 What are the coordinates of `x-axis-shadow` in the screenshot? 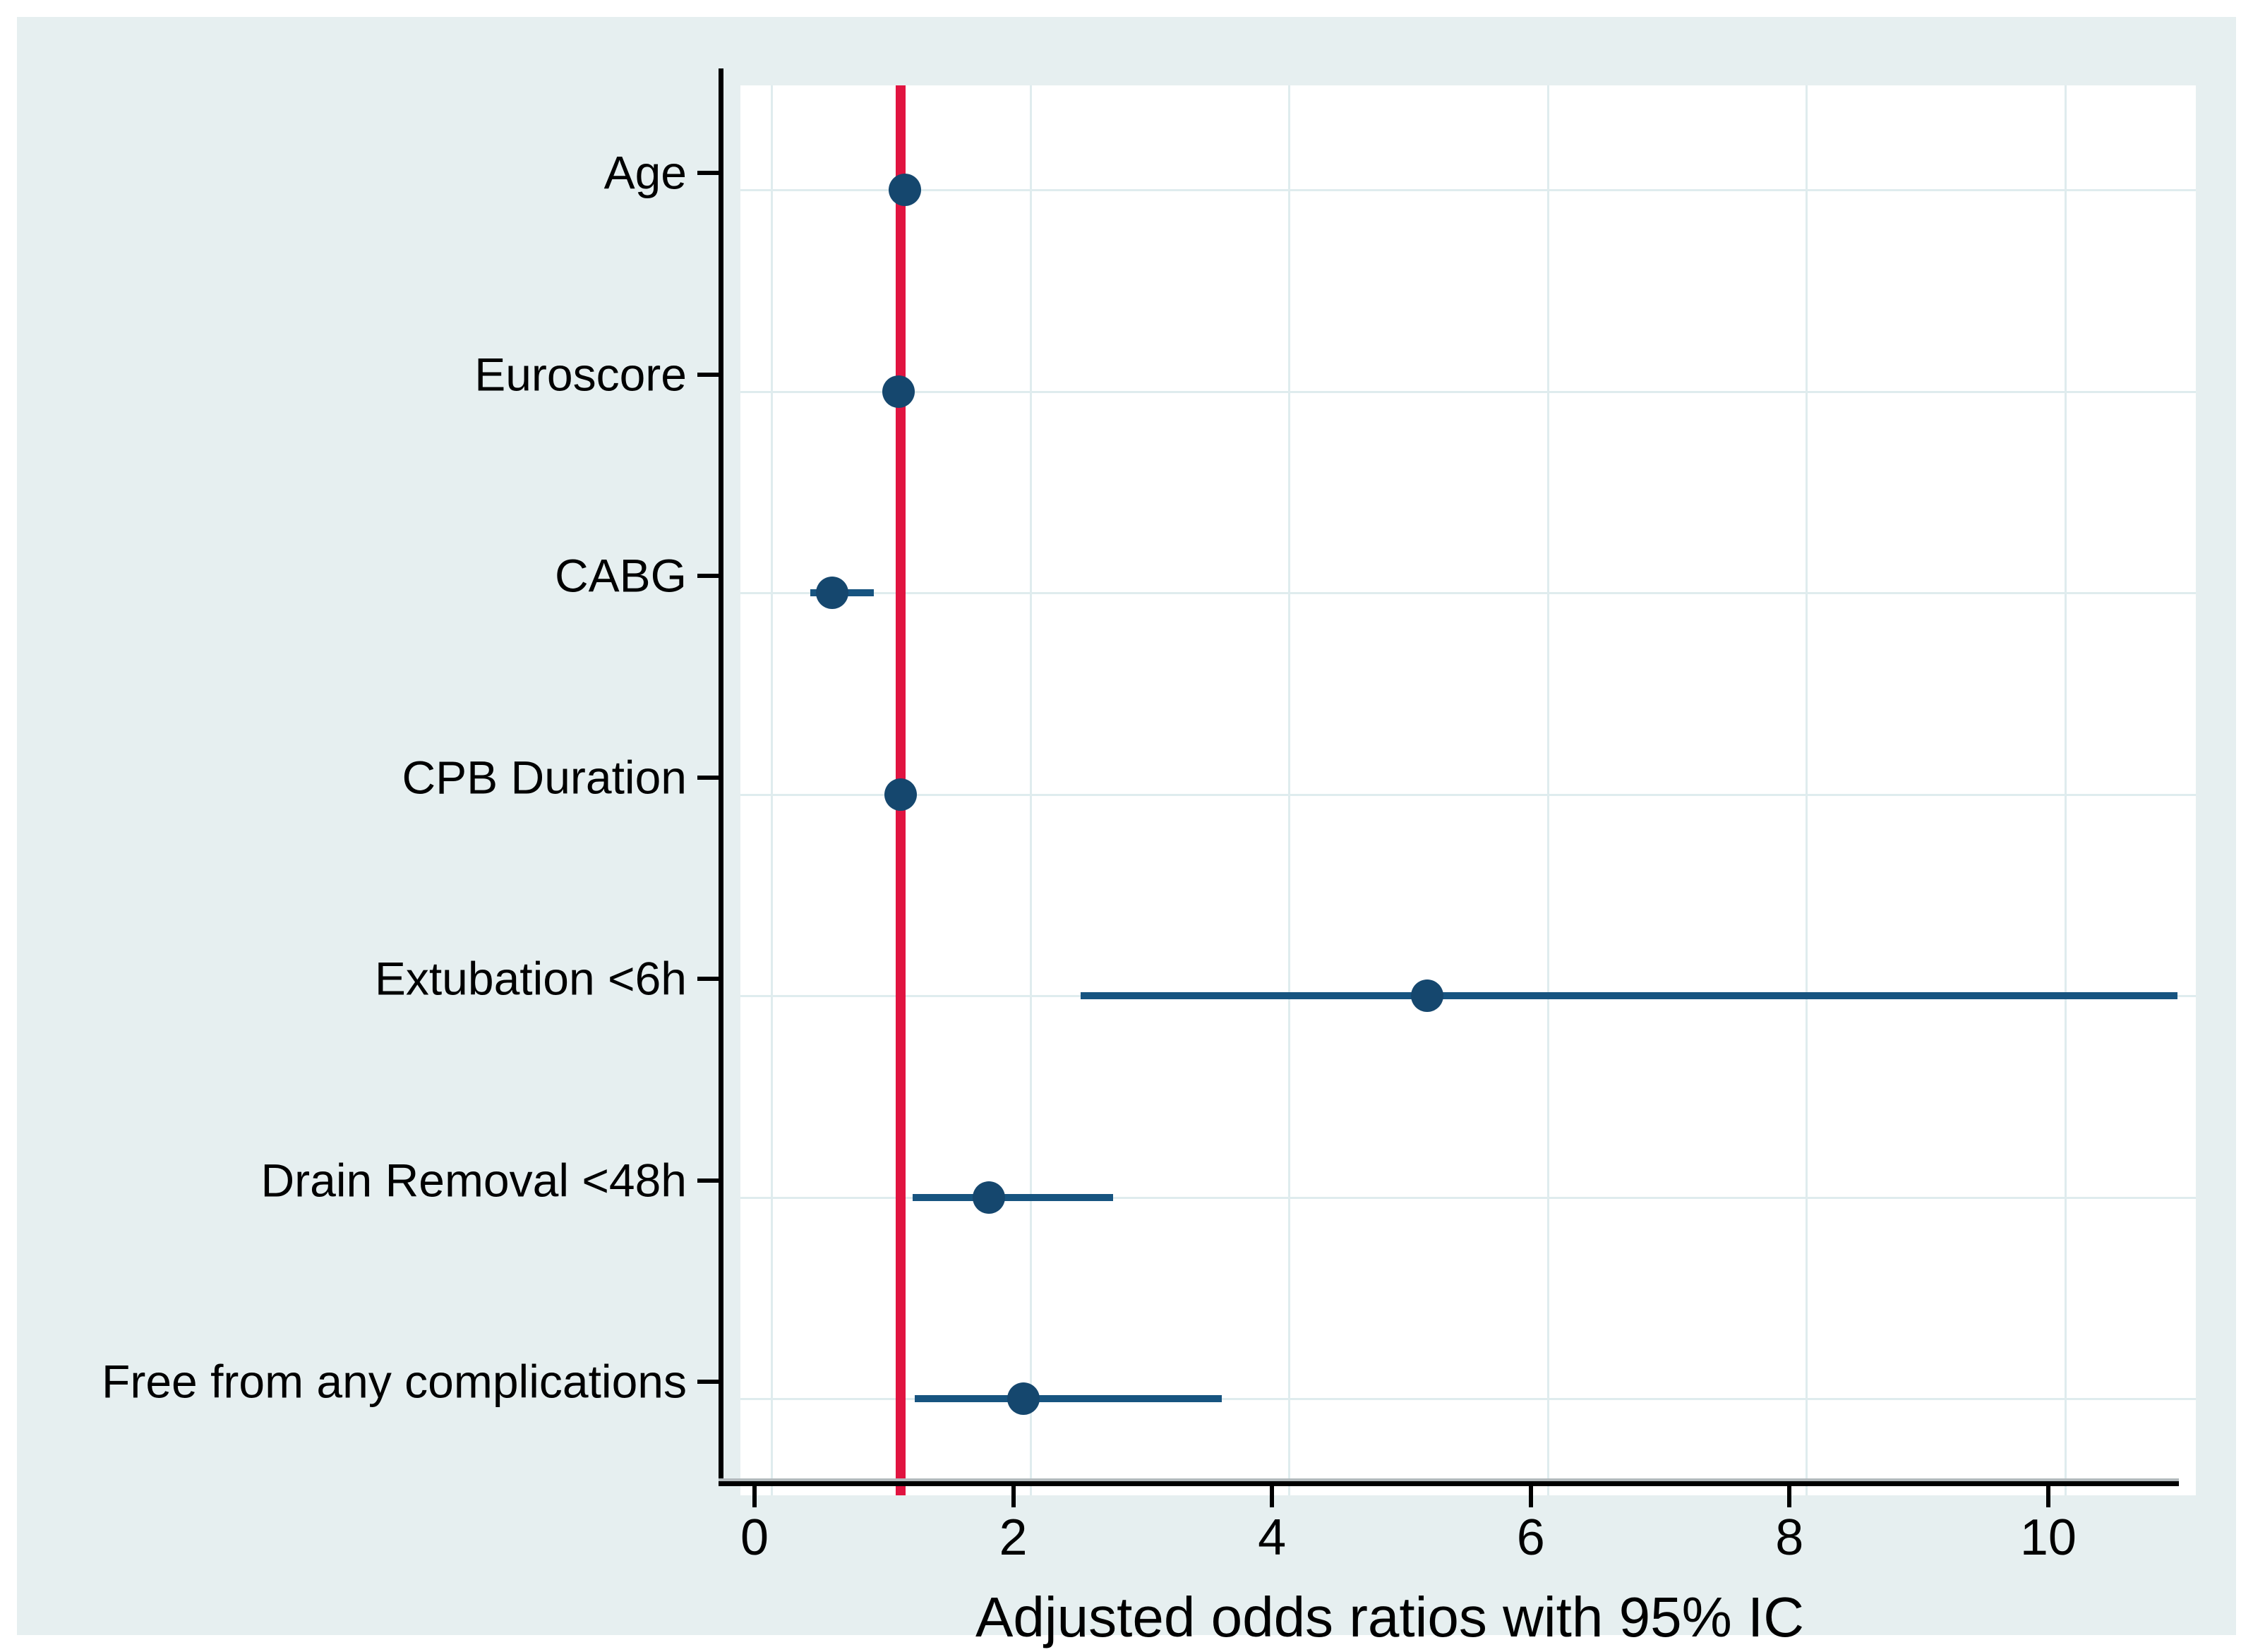 It's located at (1449, 1480).